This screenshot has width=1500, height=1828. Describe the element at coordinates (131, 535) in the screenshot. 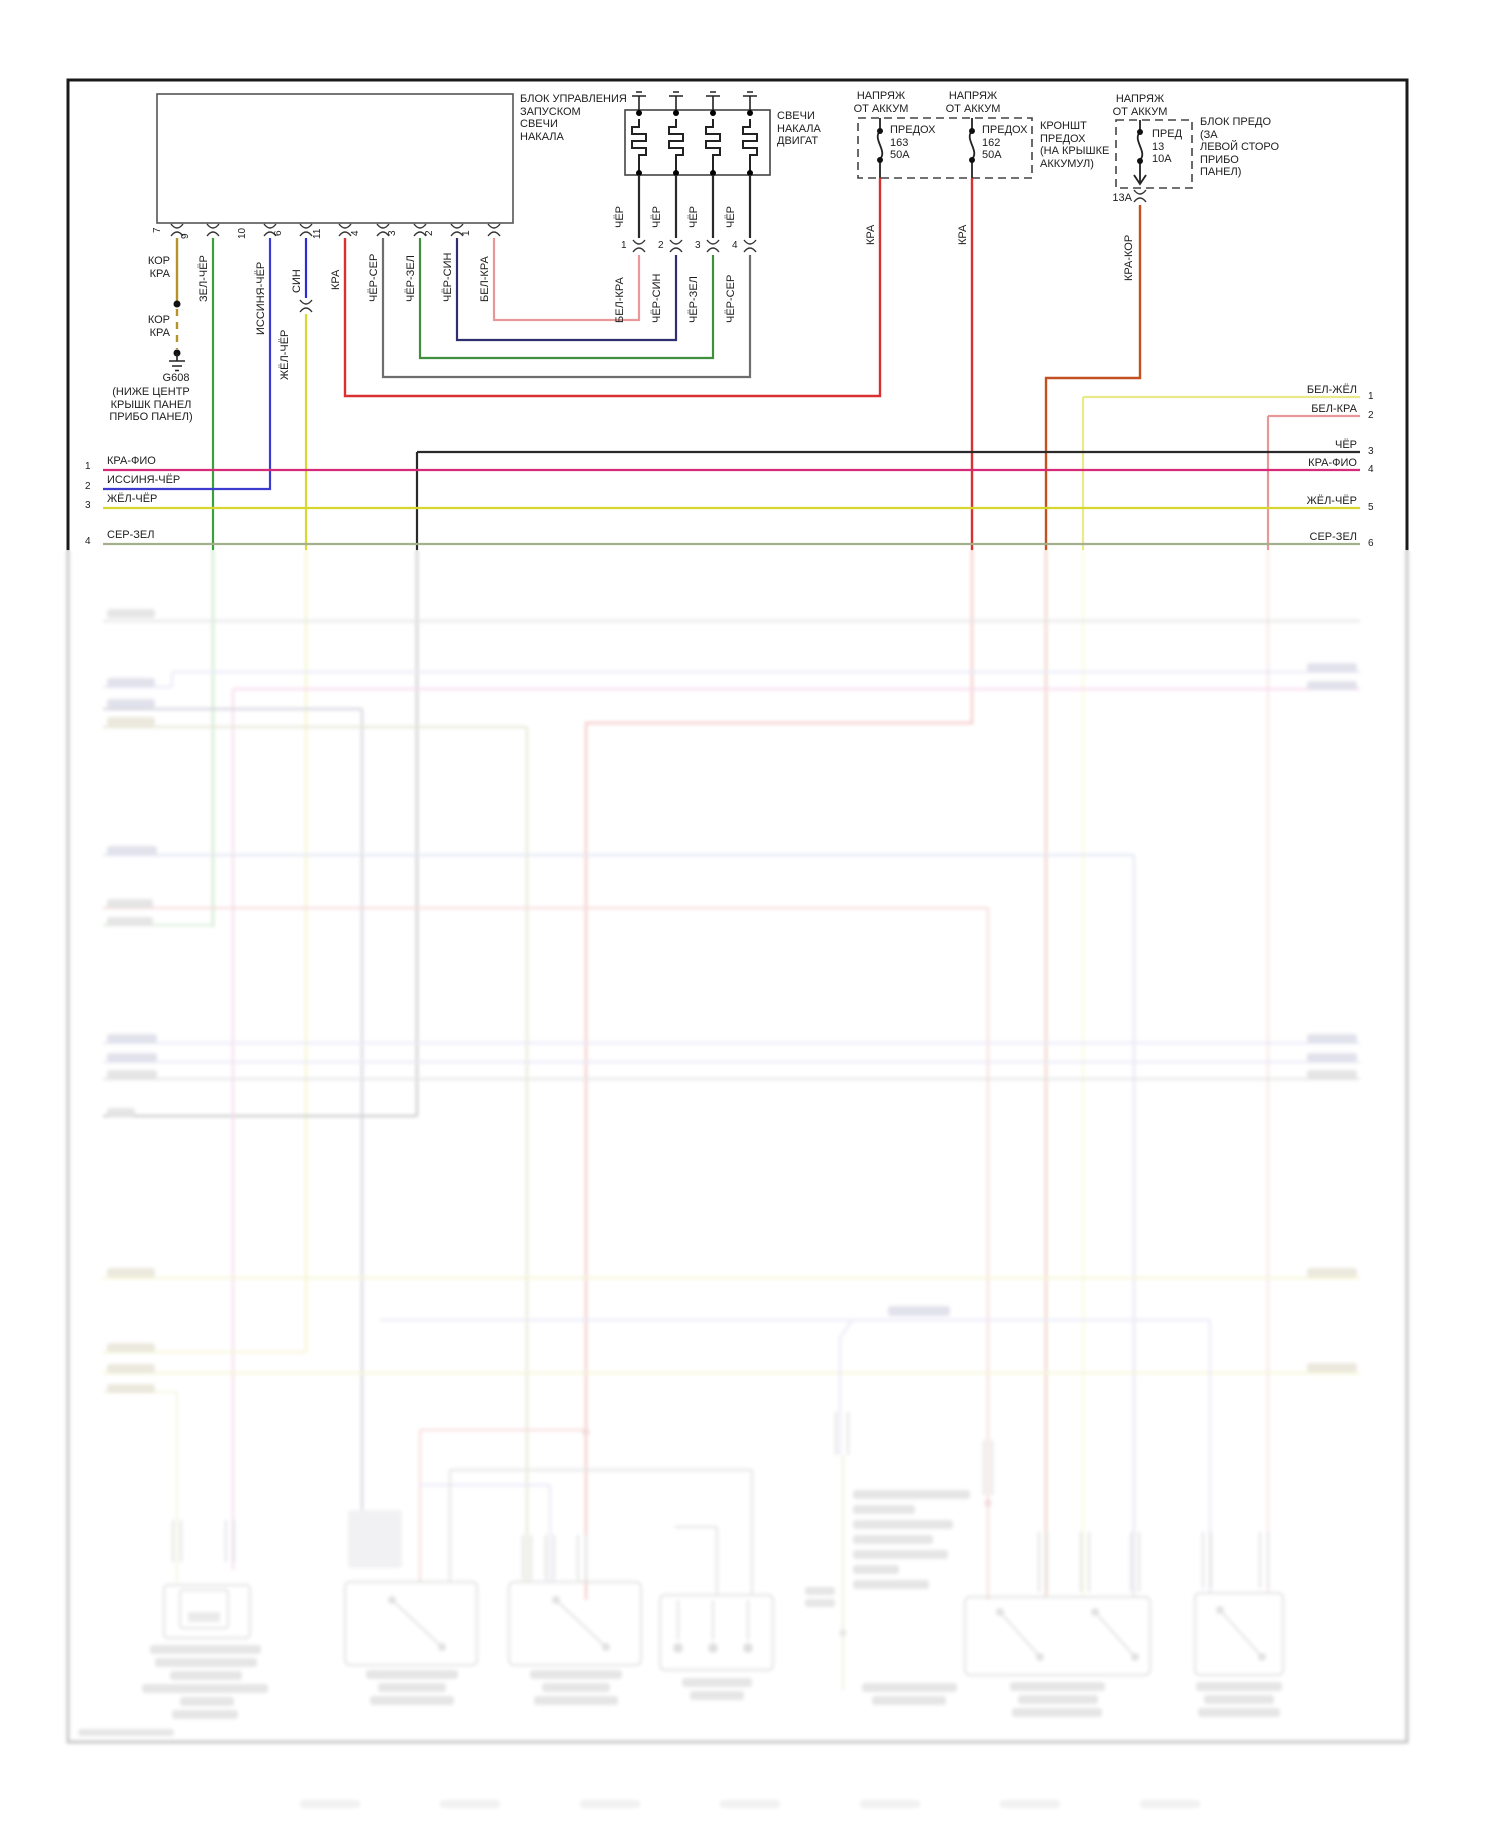

I see `left-terminal-label: СЕР-ЗЕЛ` at that location.